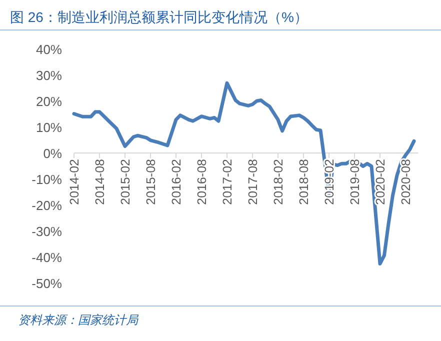  What do you see at coordinates (406, 181) in the screenshot?
I see `x-tick-label: 2020-08` at bounding box center [406, 181].